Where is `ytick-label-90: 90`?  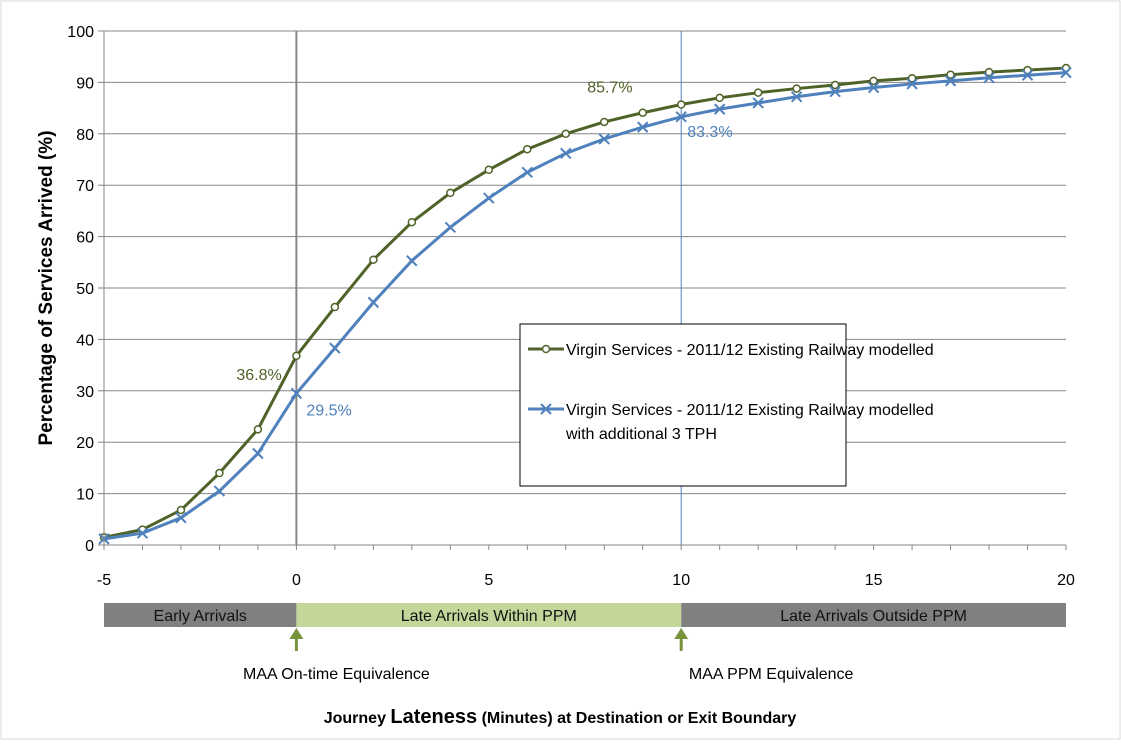
ytick-label-90: 90 is located at coordinates (85, 83).